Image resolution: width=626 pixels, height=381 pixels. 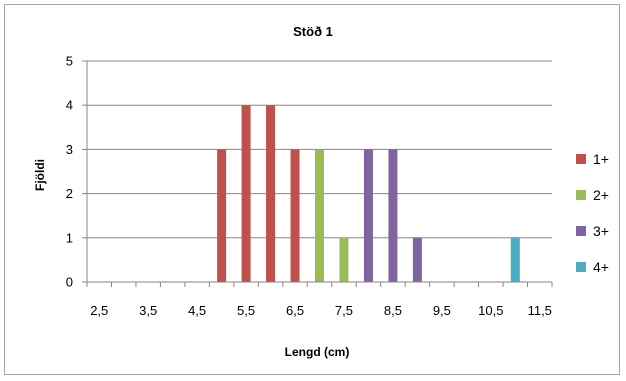 What do you see at coordinates (344, 259) in the screenshot?
I see `bar-2+-7,5` at bounding box center [344, 259].